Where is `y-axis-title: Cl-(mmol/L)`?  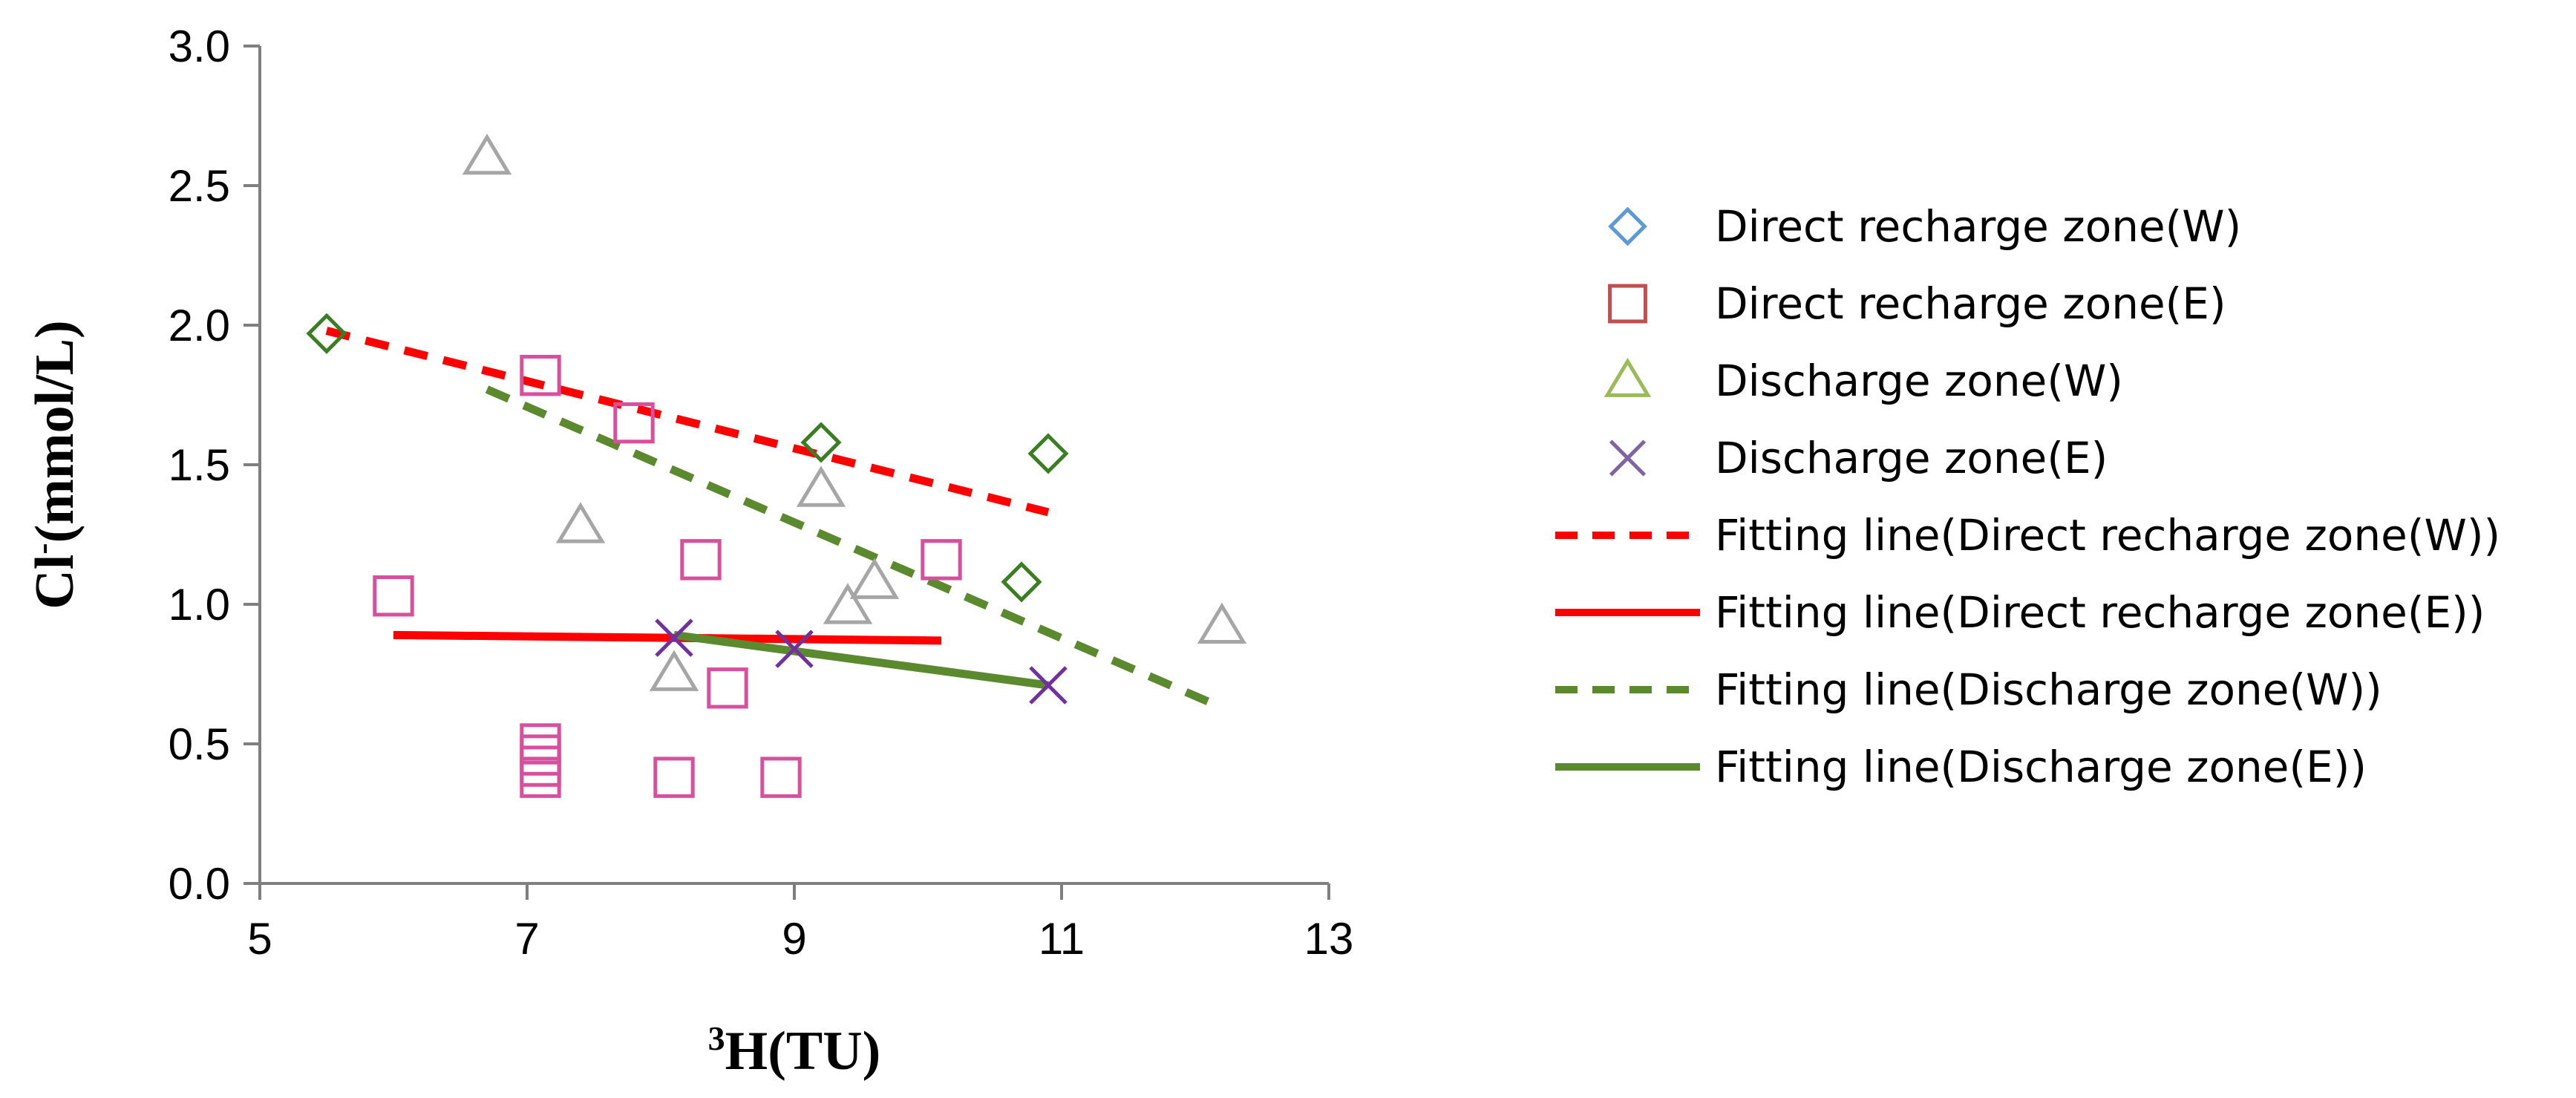 y-axis-title: Cl-(mmol/L) is located at coordinates (54, 464).